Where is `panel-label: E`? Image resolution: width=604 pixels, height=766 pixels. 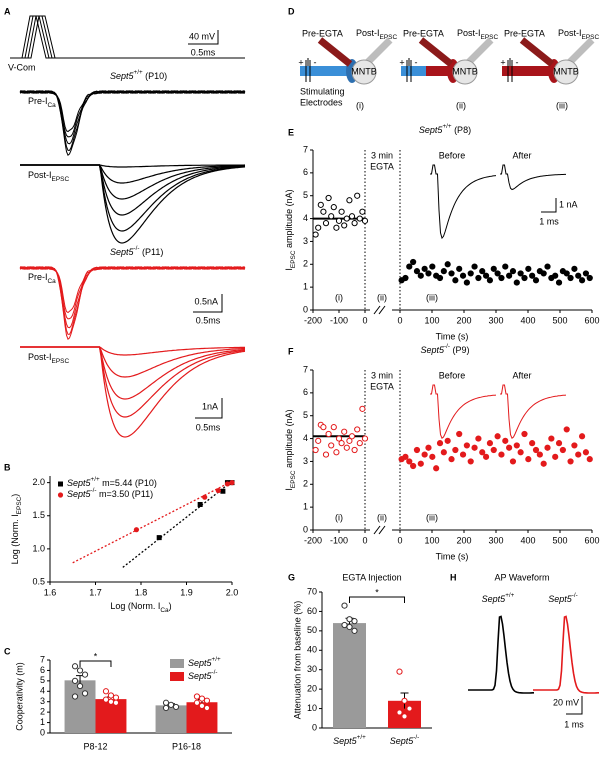 panel-label: E is located at coordinates (291, 132).